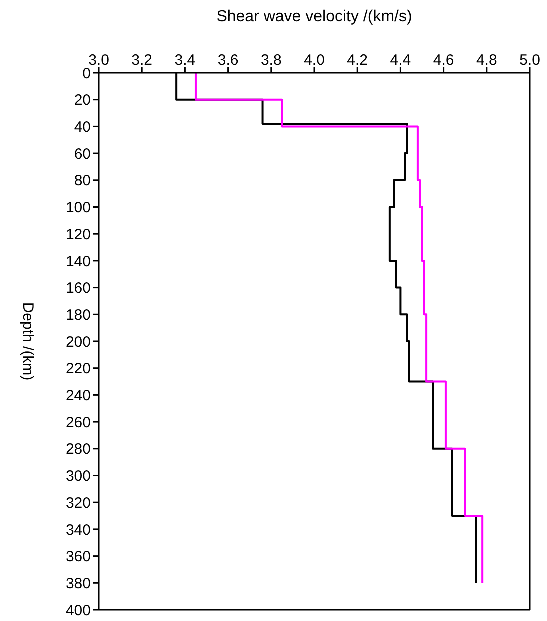 The height and width of the screenshot is (621, 547). What do you see at coordinates (86, 73) in the screenshot?
I see `y-tick-label: 0` at bounding box center [86, 73].